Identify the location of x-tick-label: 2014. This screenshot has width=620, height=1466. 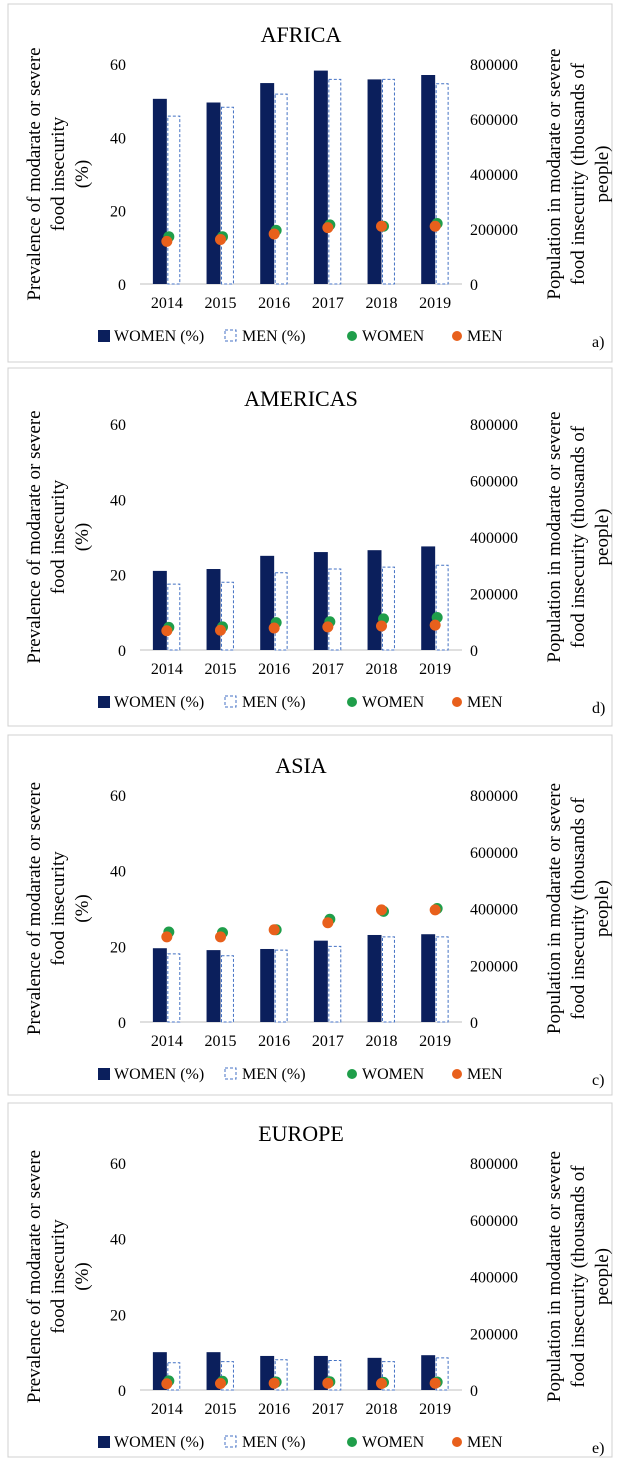
(167, 1041).